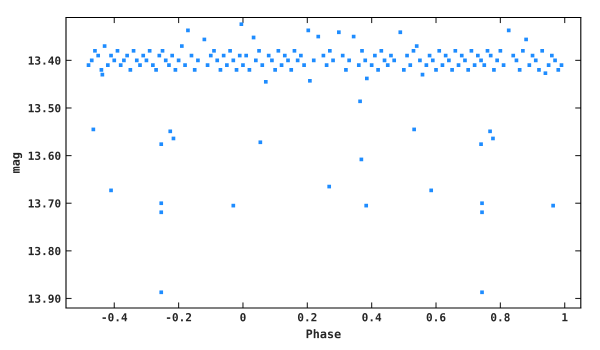  What do you see at coordinates (307, 317) in the screenshot?
I see `x-tick-label: 0.2` at bounding box center [307, 317].